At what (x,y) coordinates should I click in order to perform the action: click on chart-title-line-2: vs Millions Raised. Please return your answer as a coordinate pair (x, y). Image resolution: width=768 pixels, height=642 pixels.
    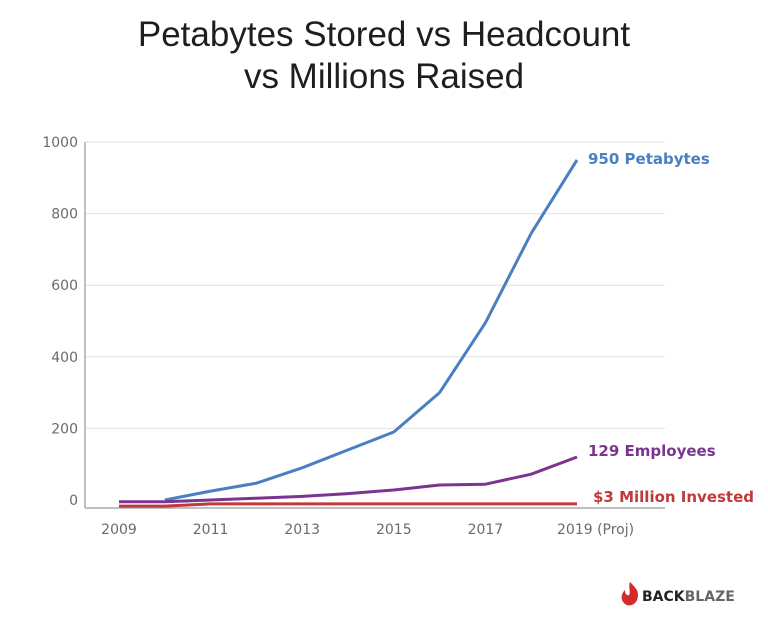
    Looking at the image, I should click on (384, 76).